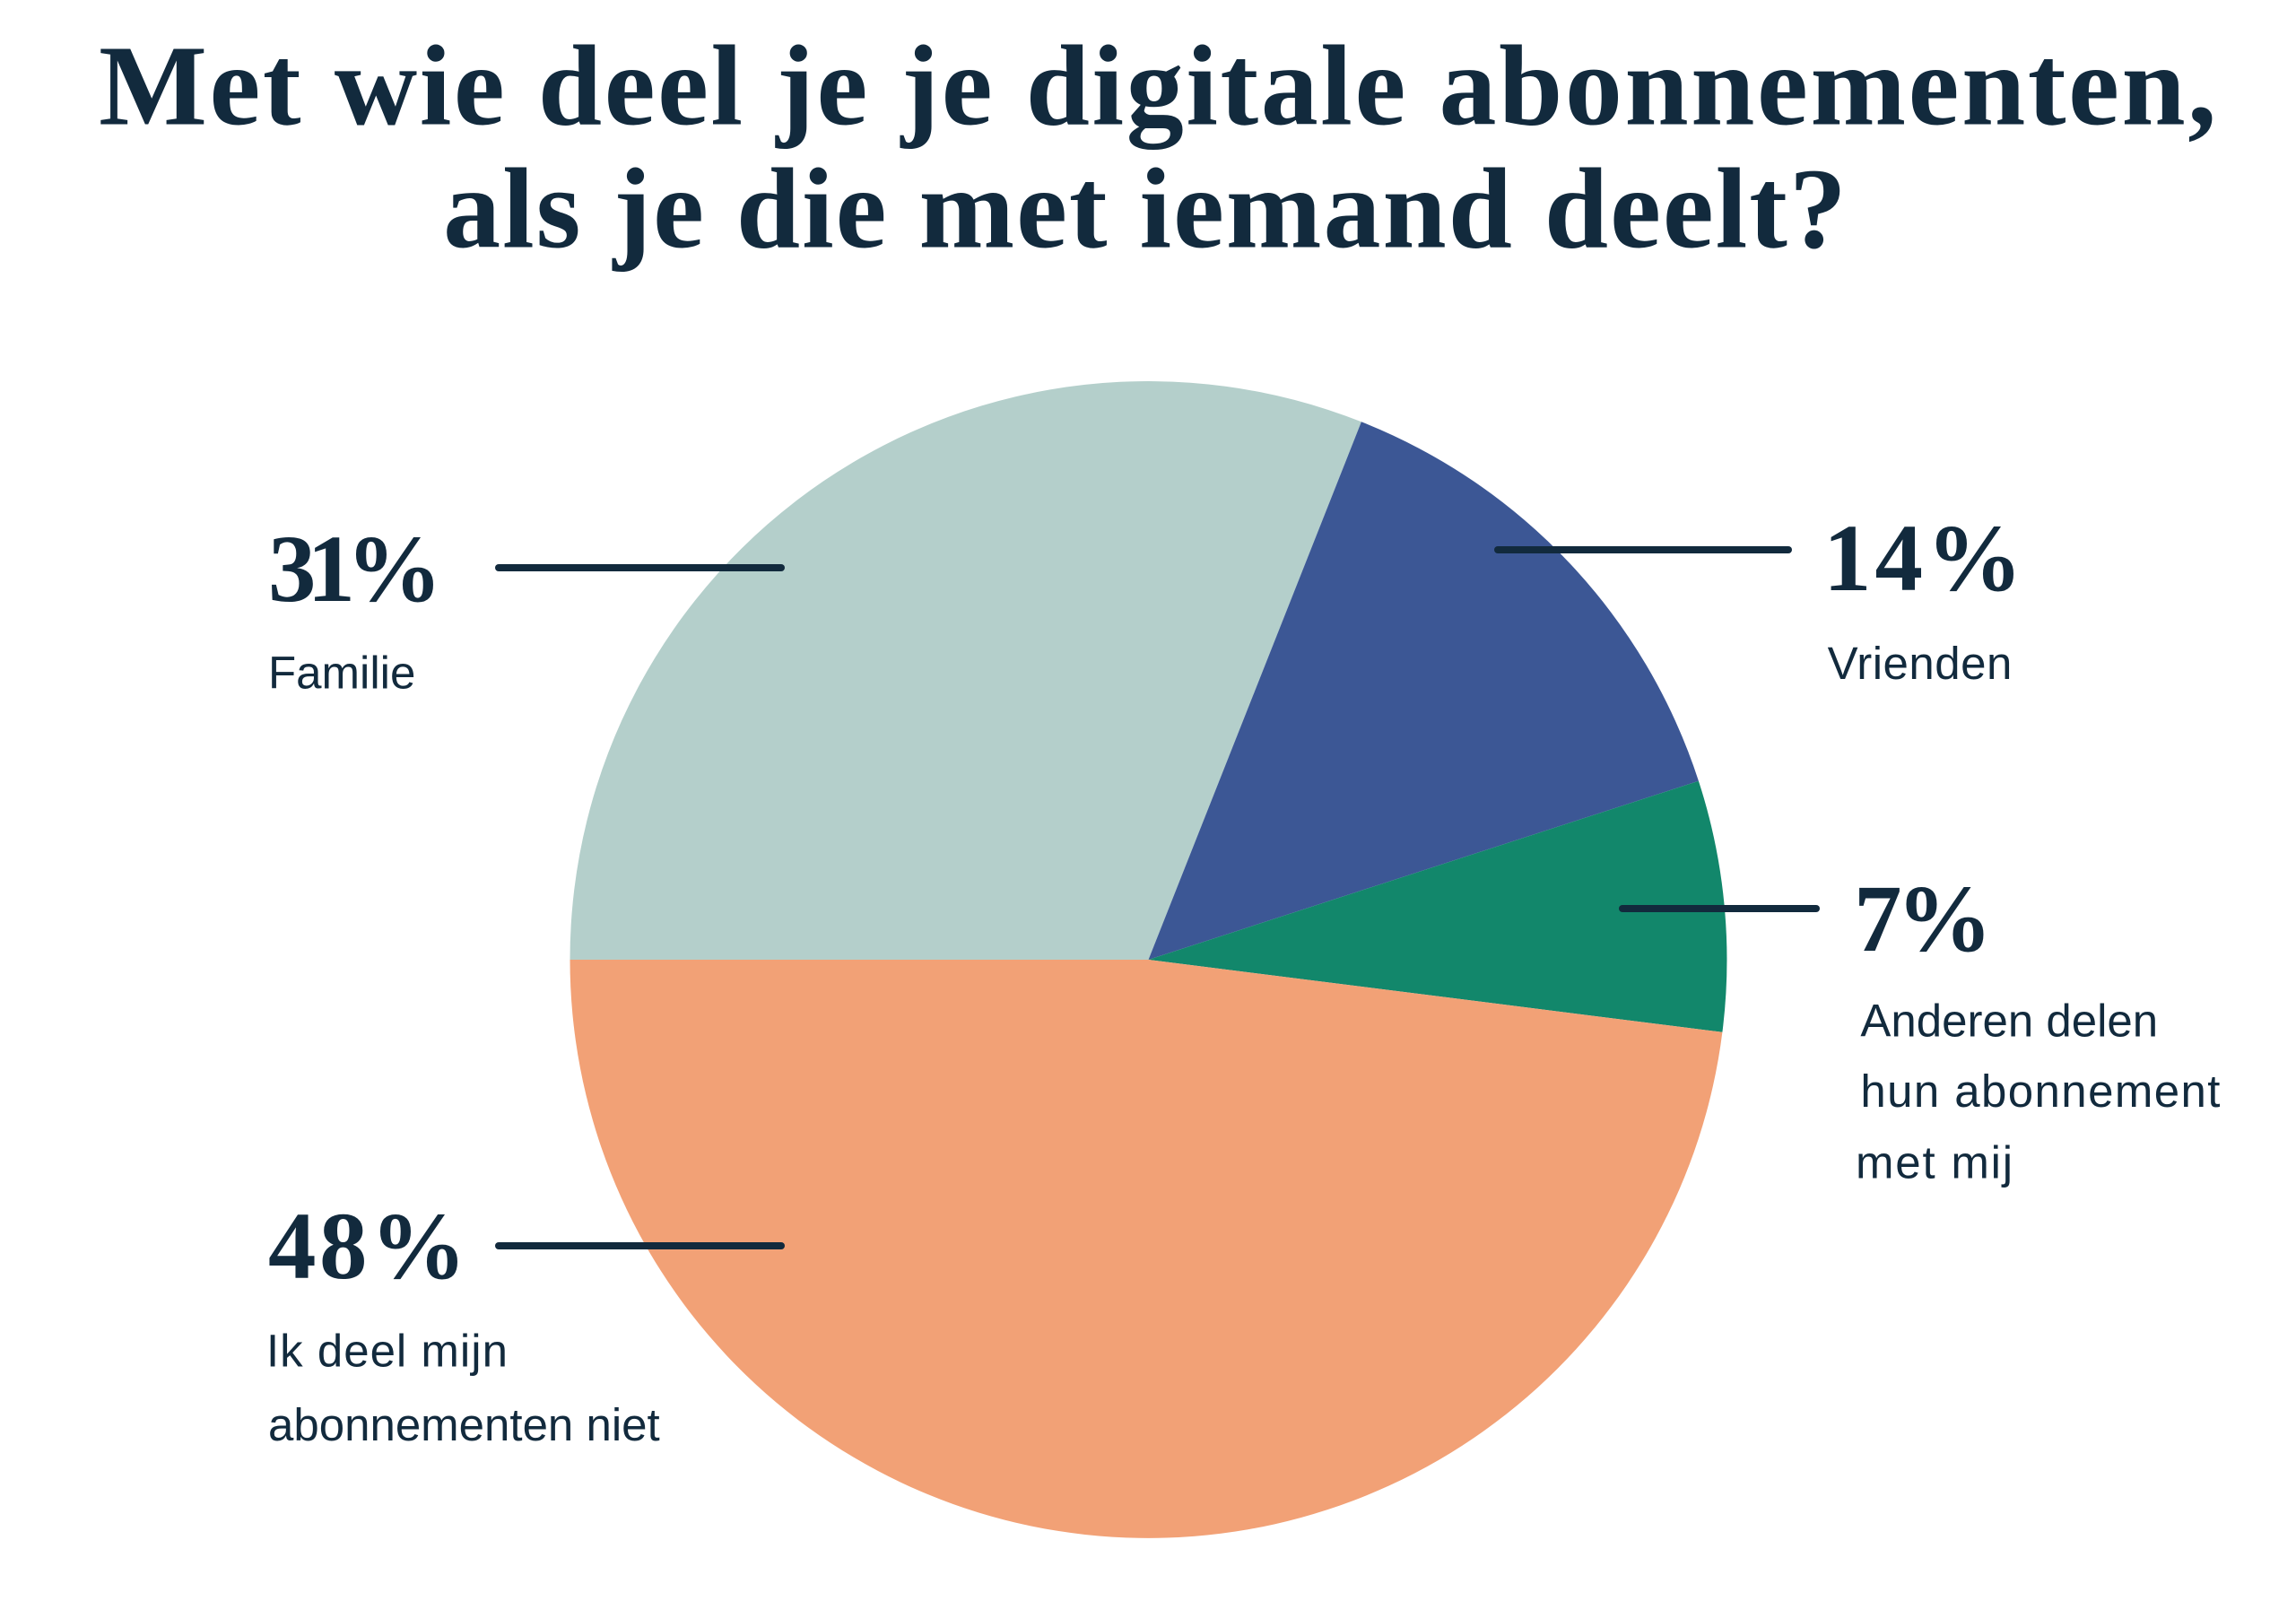 The height and width of the screenshot is (1601, 2296). Describe the element at coordinates (464, 1424) in the screenshot. I see `svg-text: abonnementen niet` at that location.